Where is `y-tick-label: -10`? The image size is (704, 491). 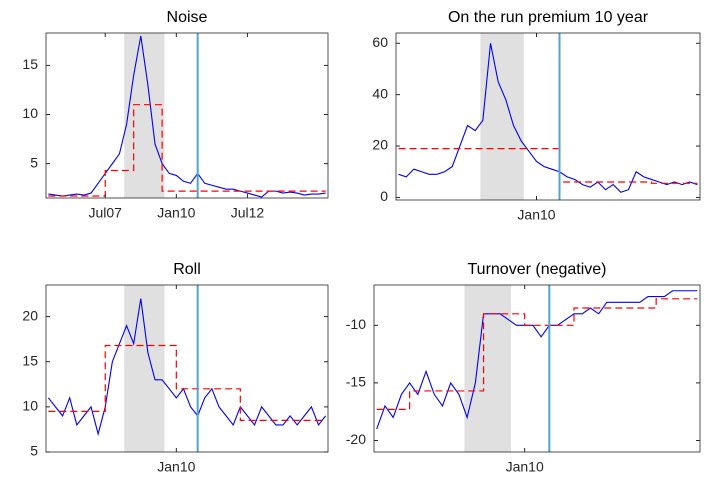
y-tick-label: -10 is located at coordinates (356, 324).